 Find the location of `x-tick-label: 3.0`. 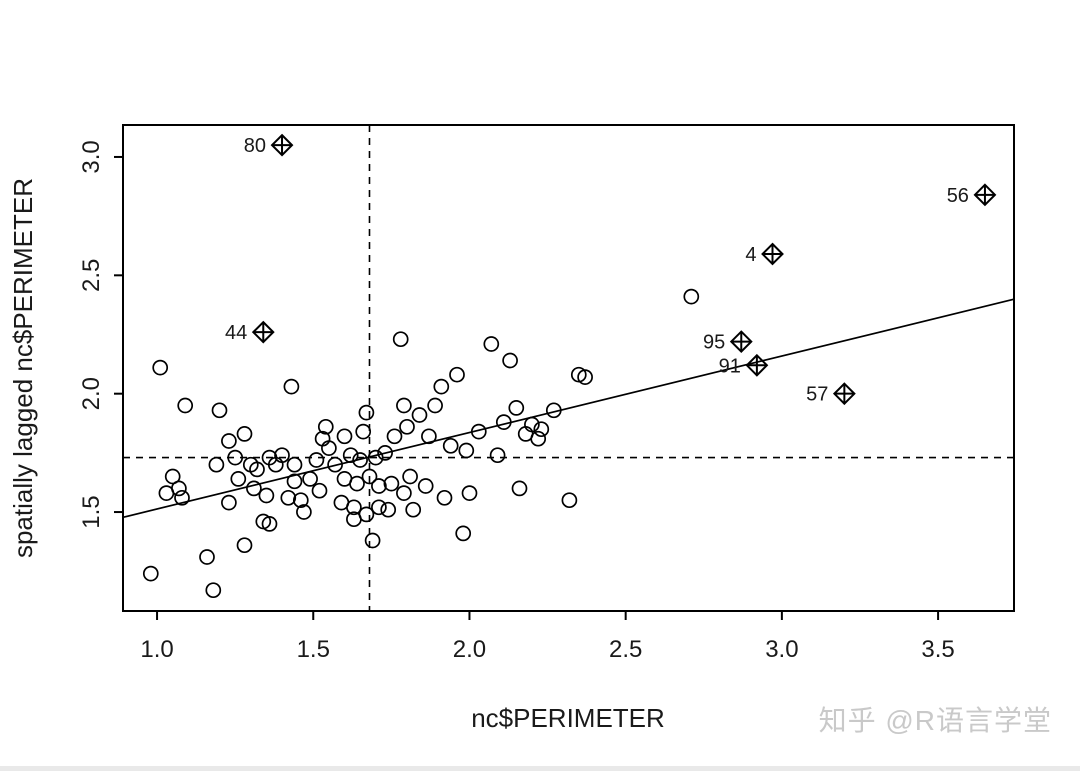

x-tick-label: 3.0 is located at coordinates (781, 649).